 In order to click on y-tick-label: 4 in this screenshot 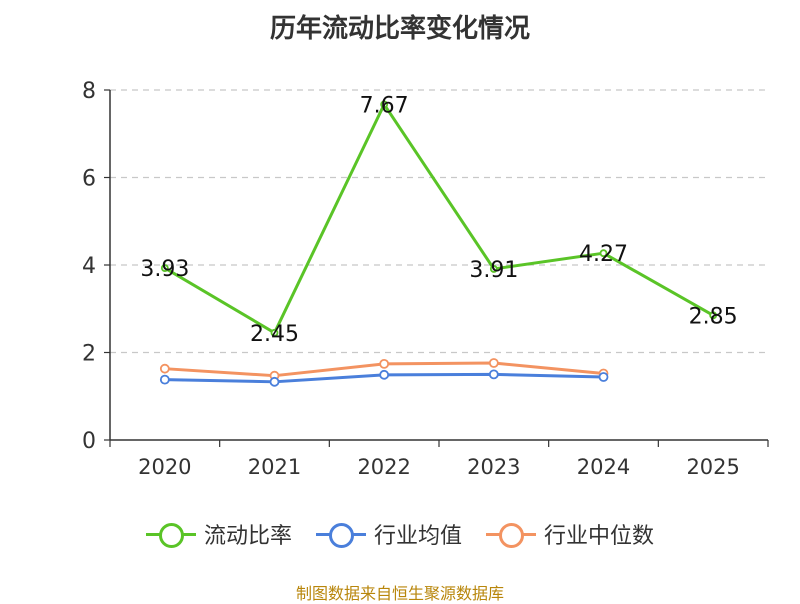, I will do `click(89, 266)`.